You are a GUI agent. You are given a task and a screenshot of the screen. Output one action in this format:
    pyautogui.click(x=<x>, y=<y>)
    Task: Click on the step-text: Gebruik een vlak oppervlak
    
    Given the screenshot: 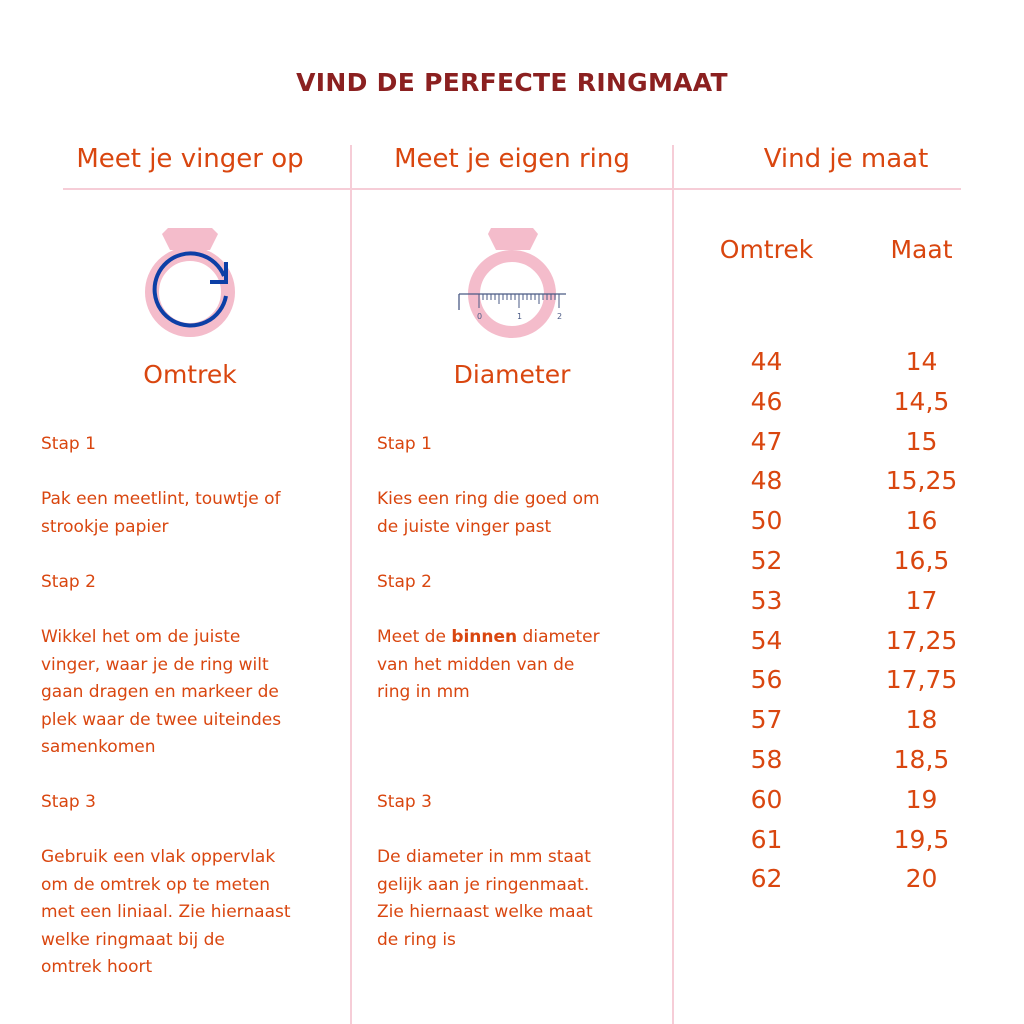 What is the action you would take?
    pyautogui.click(x=158, y=857)
    